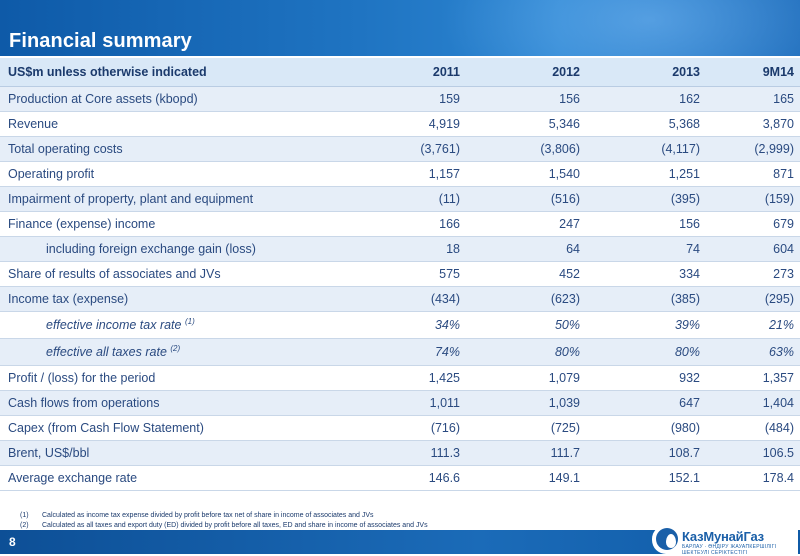  I want to click on header-label: US$m unless otherwise indicated, so click(170, 72).